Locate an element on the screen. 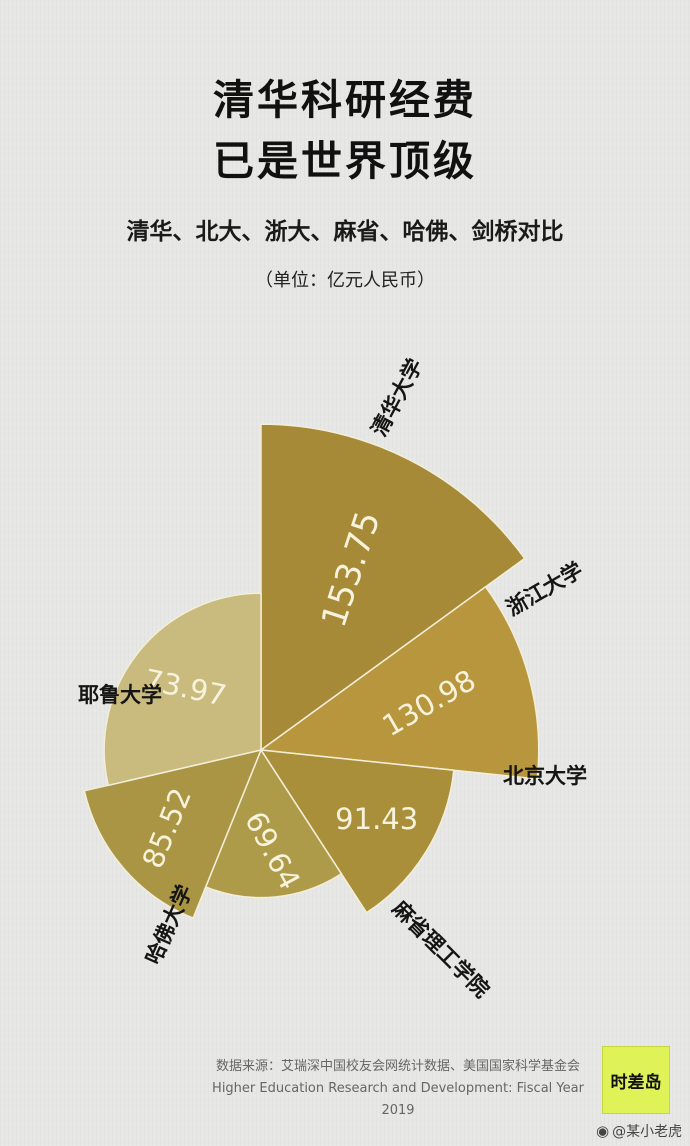  value-label-3: 91.43 is located at coordinates (376, 819).